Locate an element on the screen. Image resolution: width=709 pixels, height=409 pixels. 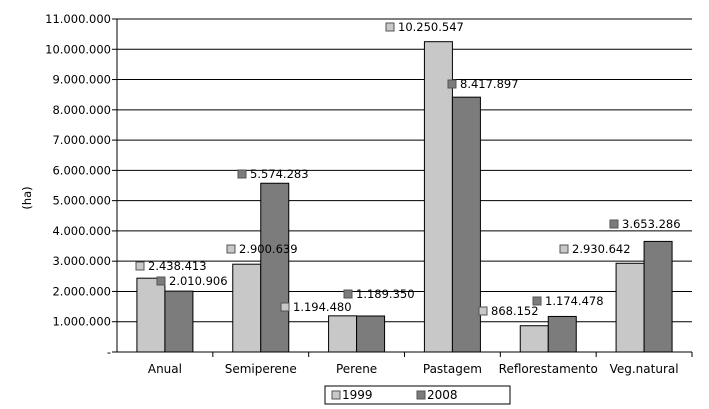
y-tick-label: 11.000.000 is located at coordinates (78, 19).